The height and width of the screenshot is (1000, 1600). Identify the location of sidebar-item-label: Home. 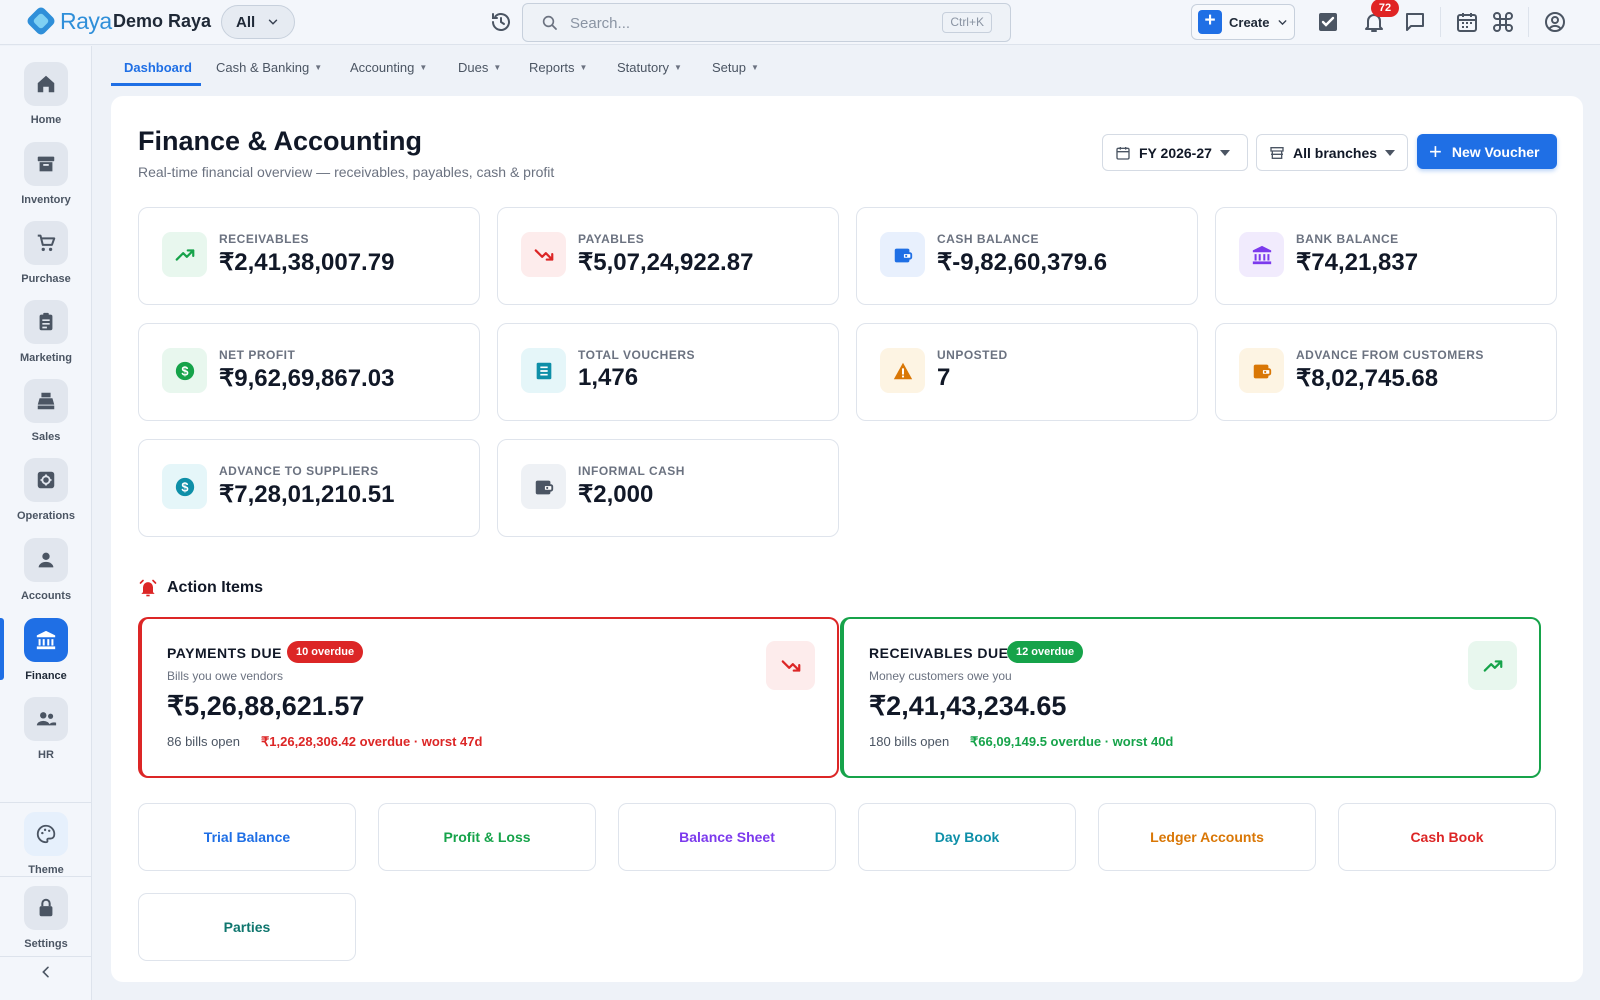
(46, 120).